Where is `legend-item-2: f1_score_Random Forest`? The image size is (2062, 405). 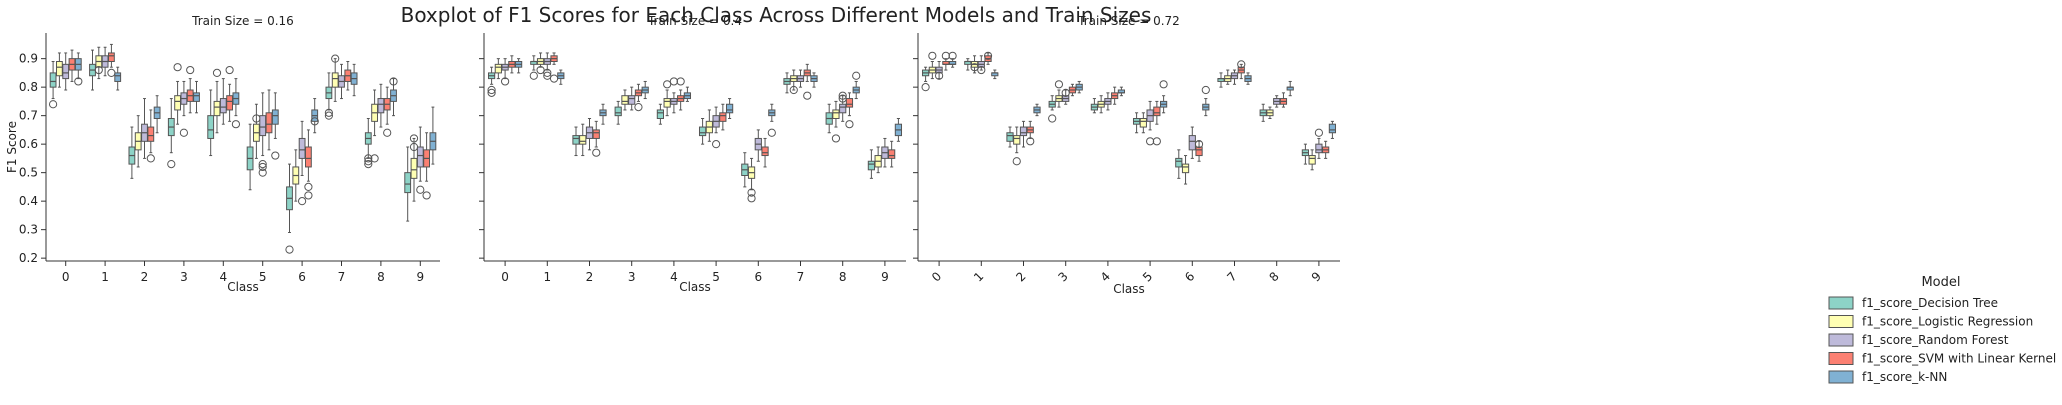 legend-item-2: f1_score_Random Forest is located at coordinates (1918, 340).